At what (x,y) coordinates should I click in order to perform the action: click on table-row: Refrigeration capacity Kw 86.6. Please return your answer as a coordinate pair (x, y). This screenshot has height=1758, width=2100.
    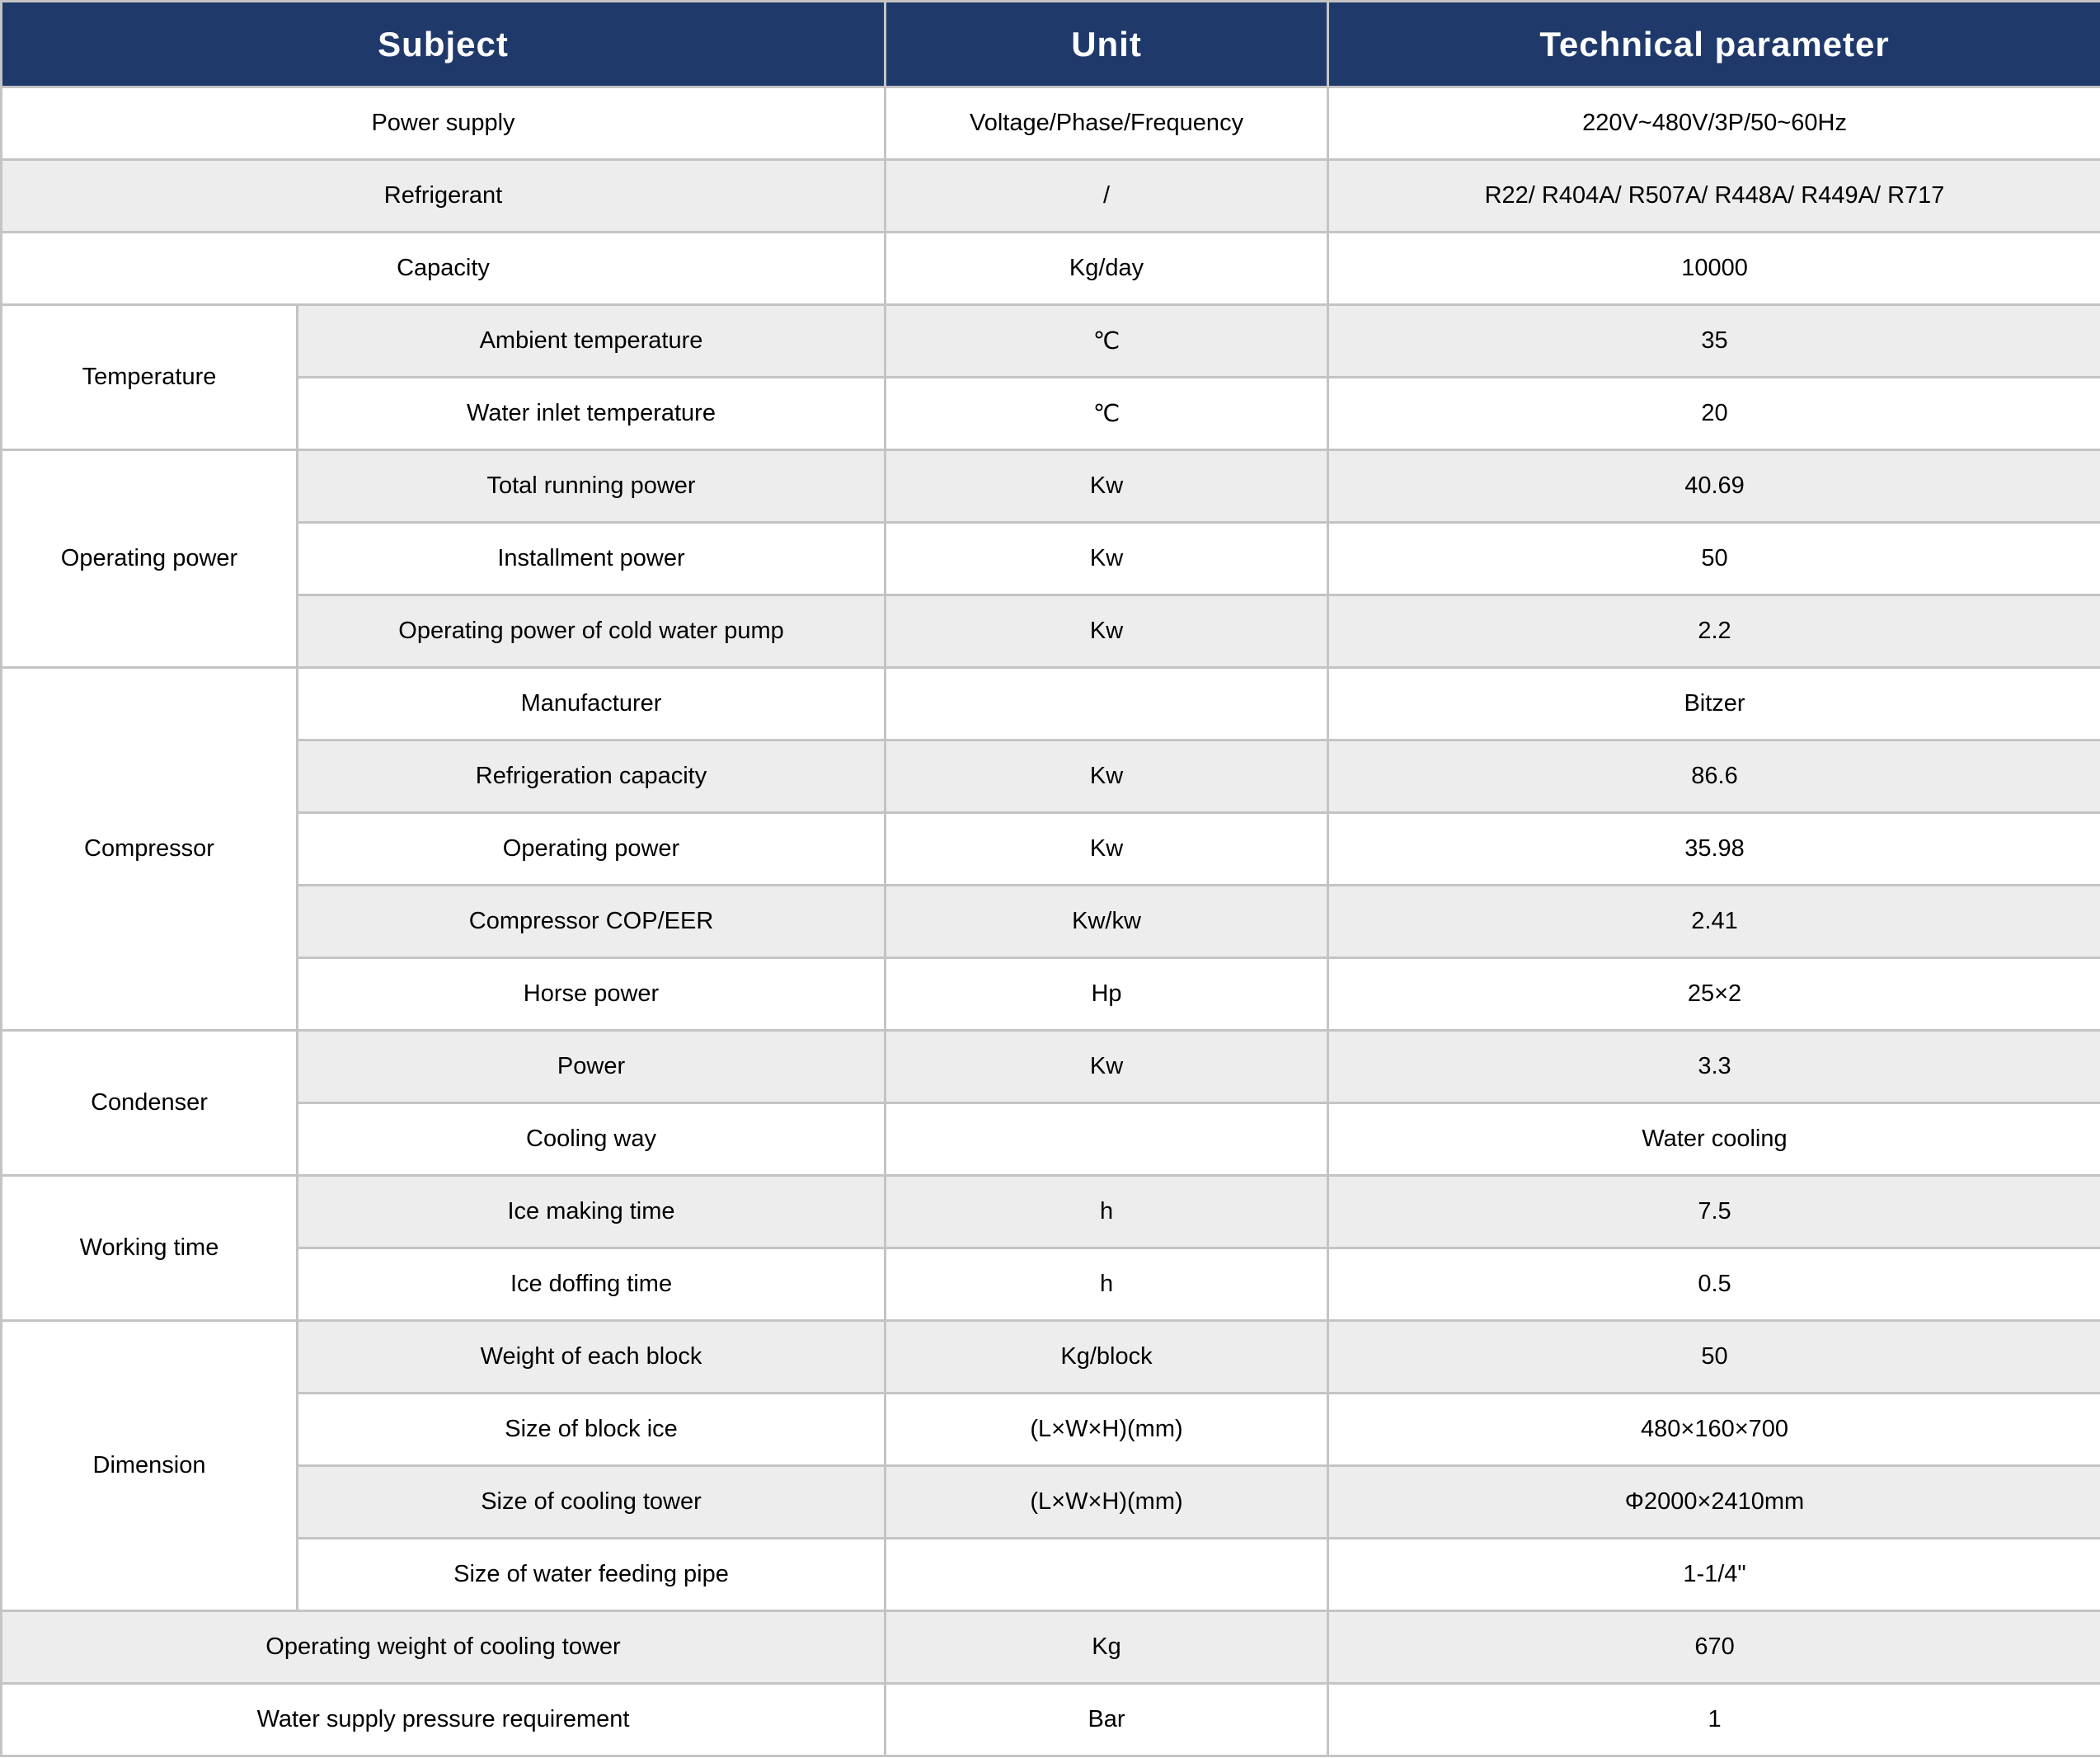
    Looking at the image, I should click on (1051, 776).